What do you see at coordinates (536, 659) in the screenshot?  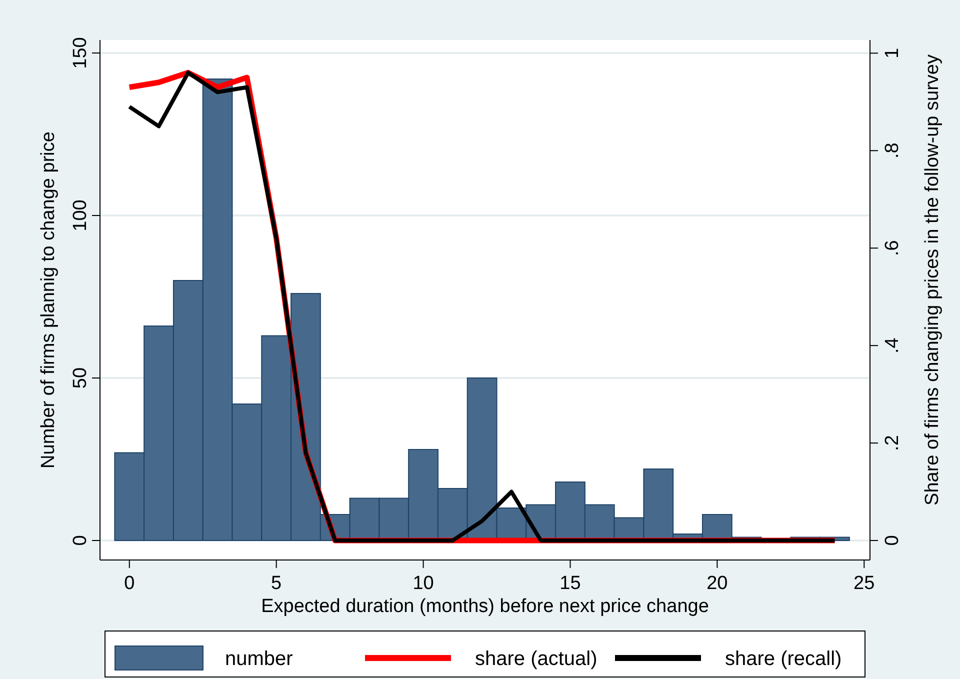 I see `legend-label: share (actual)` at bounding box center [536, 659].